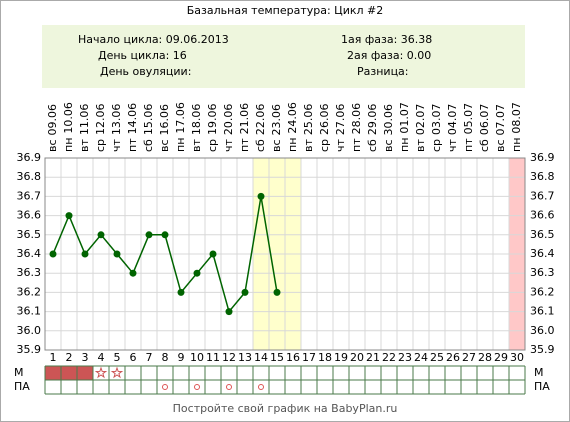  What do you see at coordinates (213, 357) in the screenshot?
I see `x-tick-label: 11` at bounding box center [213, 357].